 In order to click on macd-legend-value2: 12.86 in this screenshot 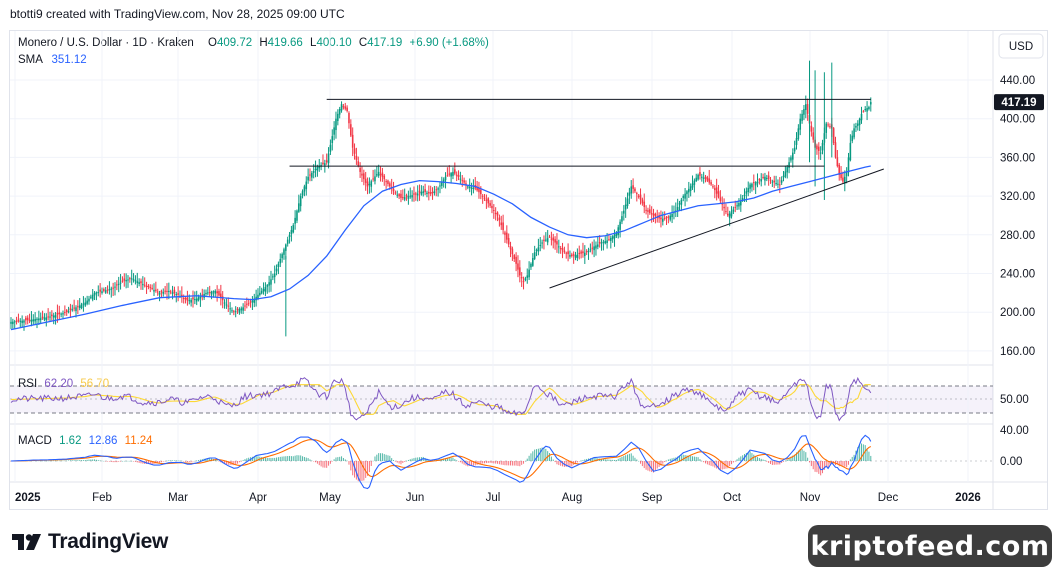, I will do `click(103, 441)`.